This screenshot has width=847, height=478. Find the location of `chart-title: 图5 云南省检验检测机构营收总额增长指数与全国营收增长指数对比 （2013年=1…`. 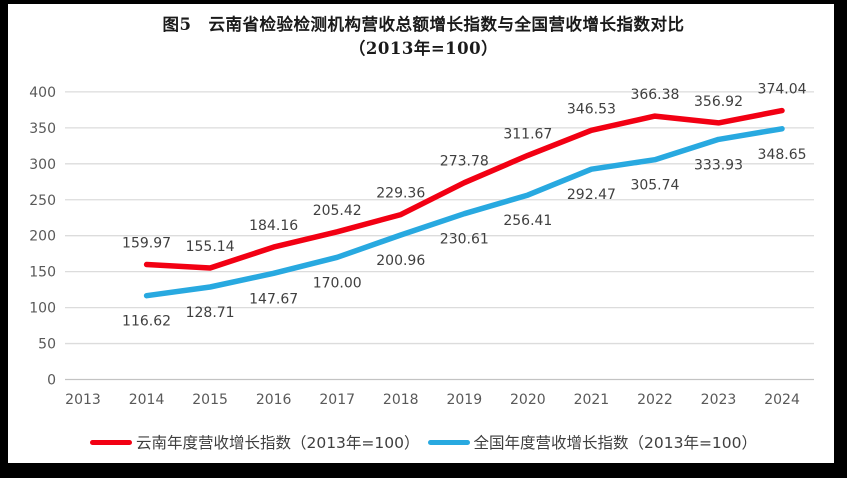

chart-title: 图5 云南省检验检测机构营收总额增长指数与全国营收增长指数对比 （2013年=1… is located at coordinates (423, 37).